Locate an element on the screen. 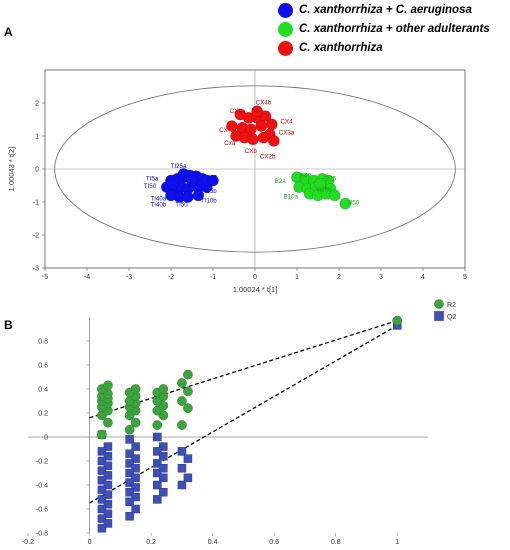  score-plot-xtick-label: -2 is located at coordinates (171, 277).